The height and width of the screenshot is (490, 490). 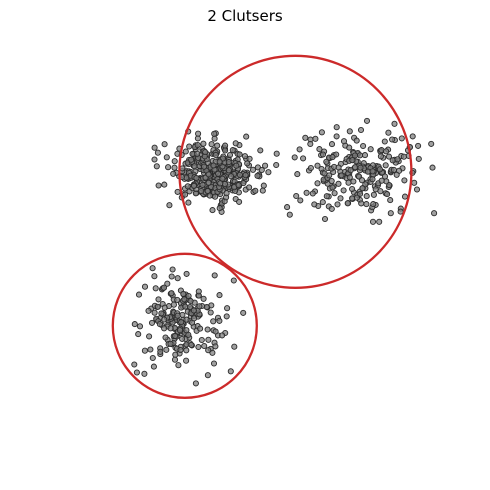 I want to click on cluster-3-points, so click(x=189, y=326).